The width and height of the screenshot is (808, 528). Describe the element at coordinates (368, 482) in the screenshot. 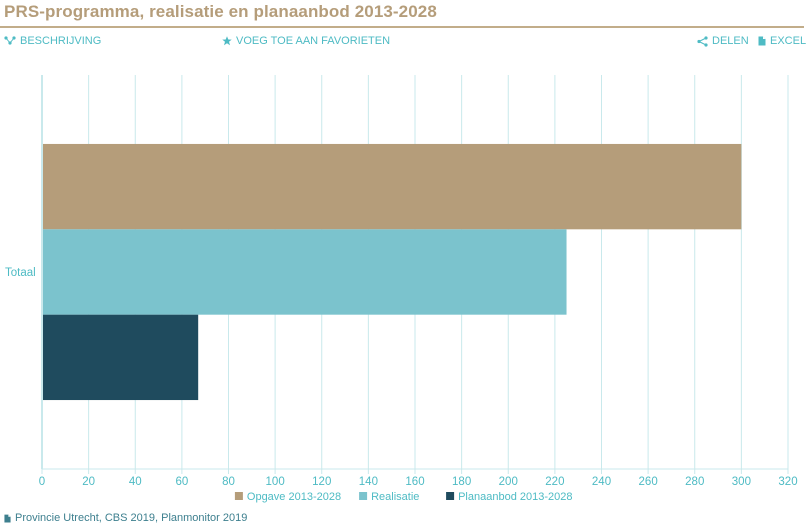

I see `x-tick-label: 140` at that location.